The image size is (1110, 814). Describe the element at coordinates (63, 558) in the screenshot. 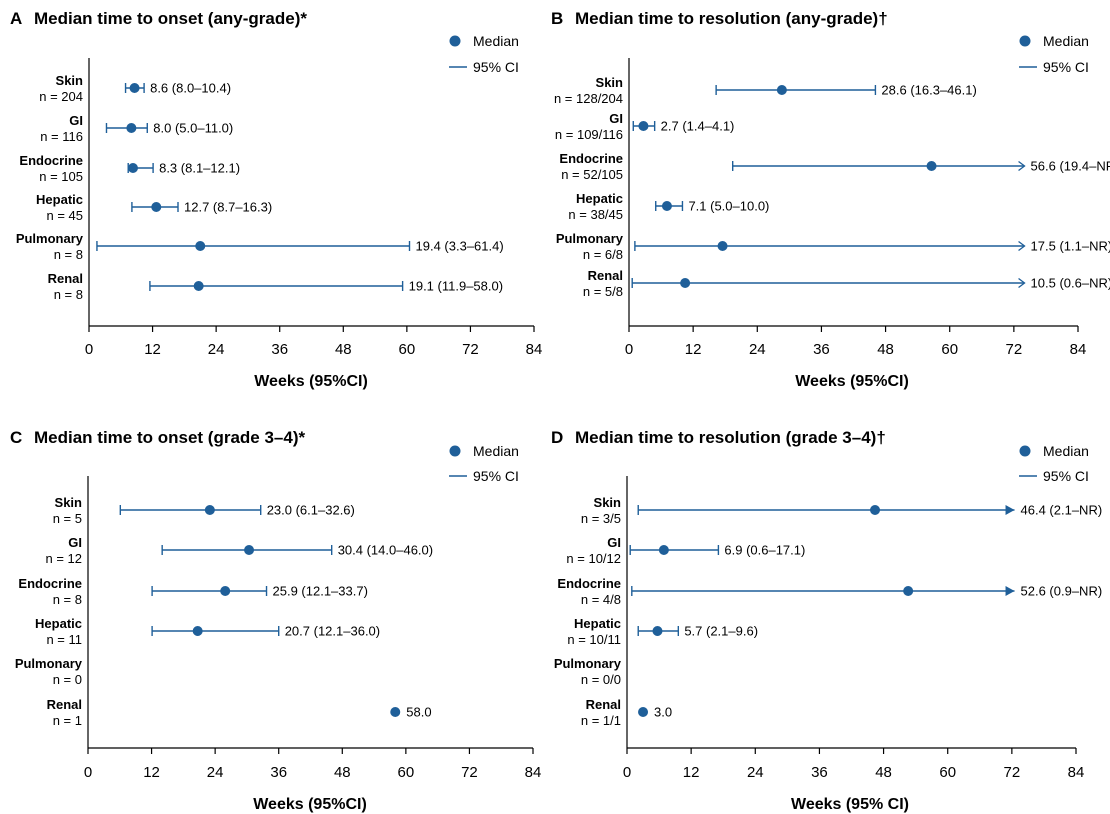

I see `n-label: n = 12` at that location.